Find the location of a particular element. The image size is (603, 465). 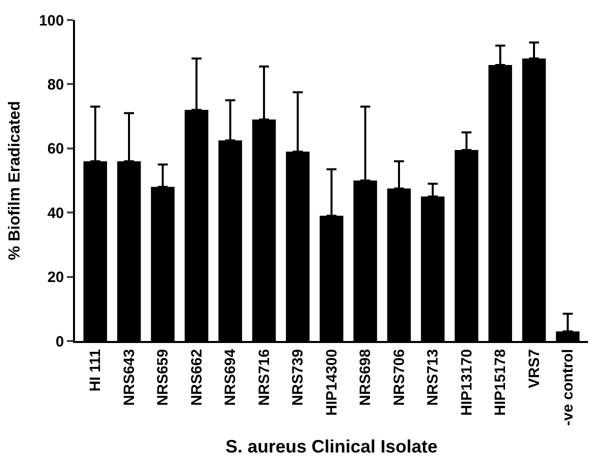

x-tick-label: NRS739 is located at coordinates (298, 377).